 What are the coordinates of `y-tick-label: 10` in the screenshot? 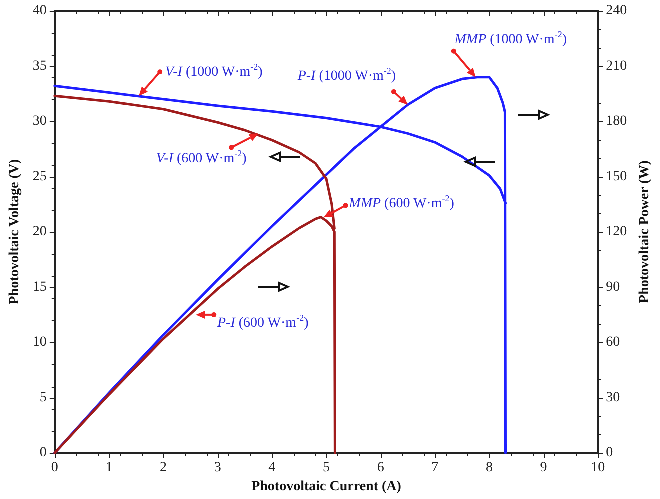 It's located at (39, 342).